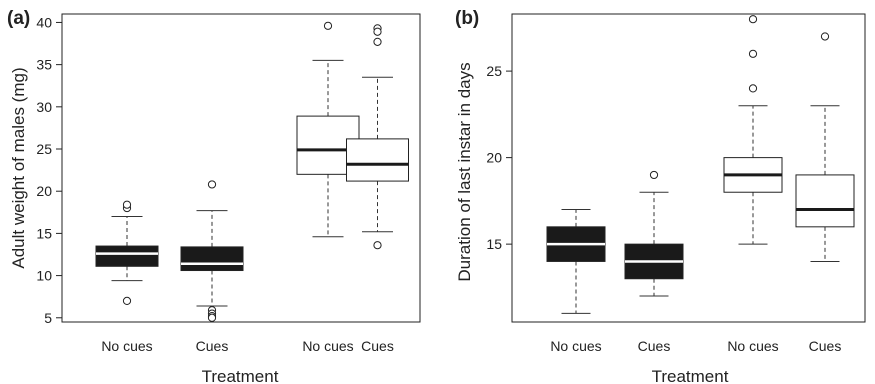 The height and width of the screenshot is (384, 875). I want to click on panel-letter: (b), so click(467, 18).